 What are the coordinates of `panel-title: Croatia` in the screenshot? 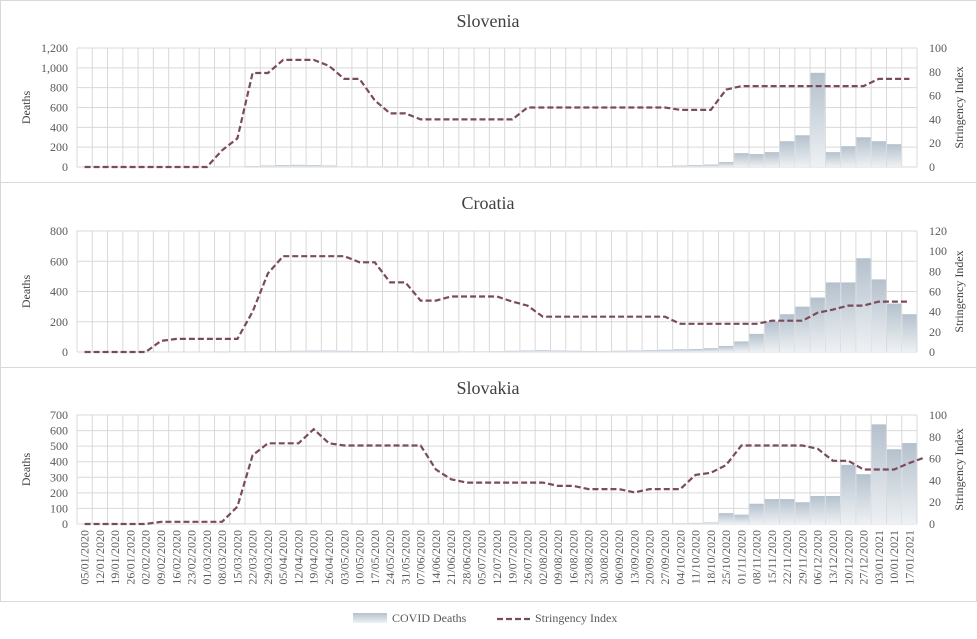 It's located at (488, 203).